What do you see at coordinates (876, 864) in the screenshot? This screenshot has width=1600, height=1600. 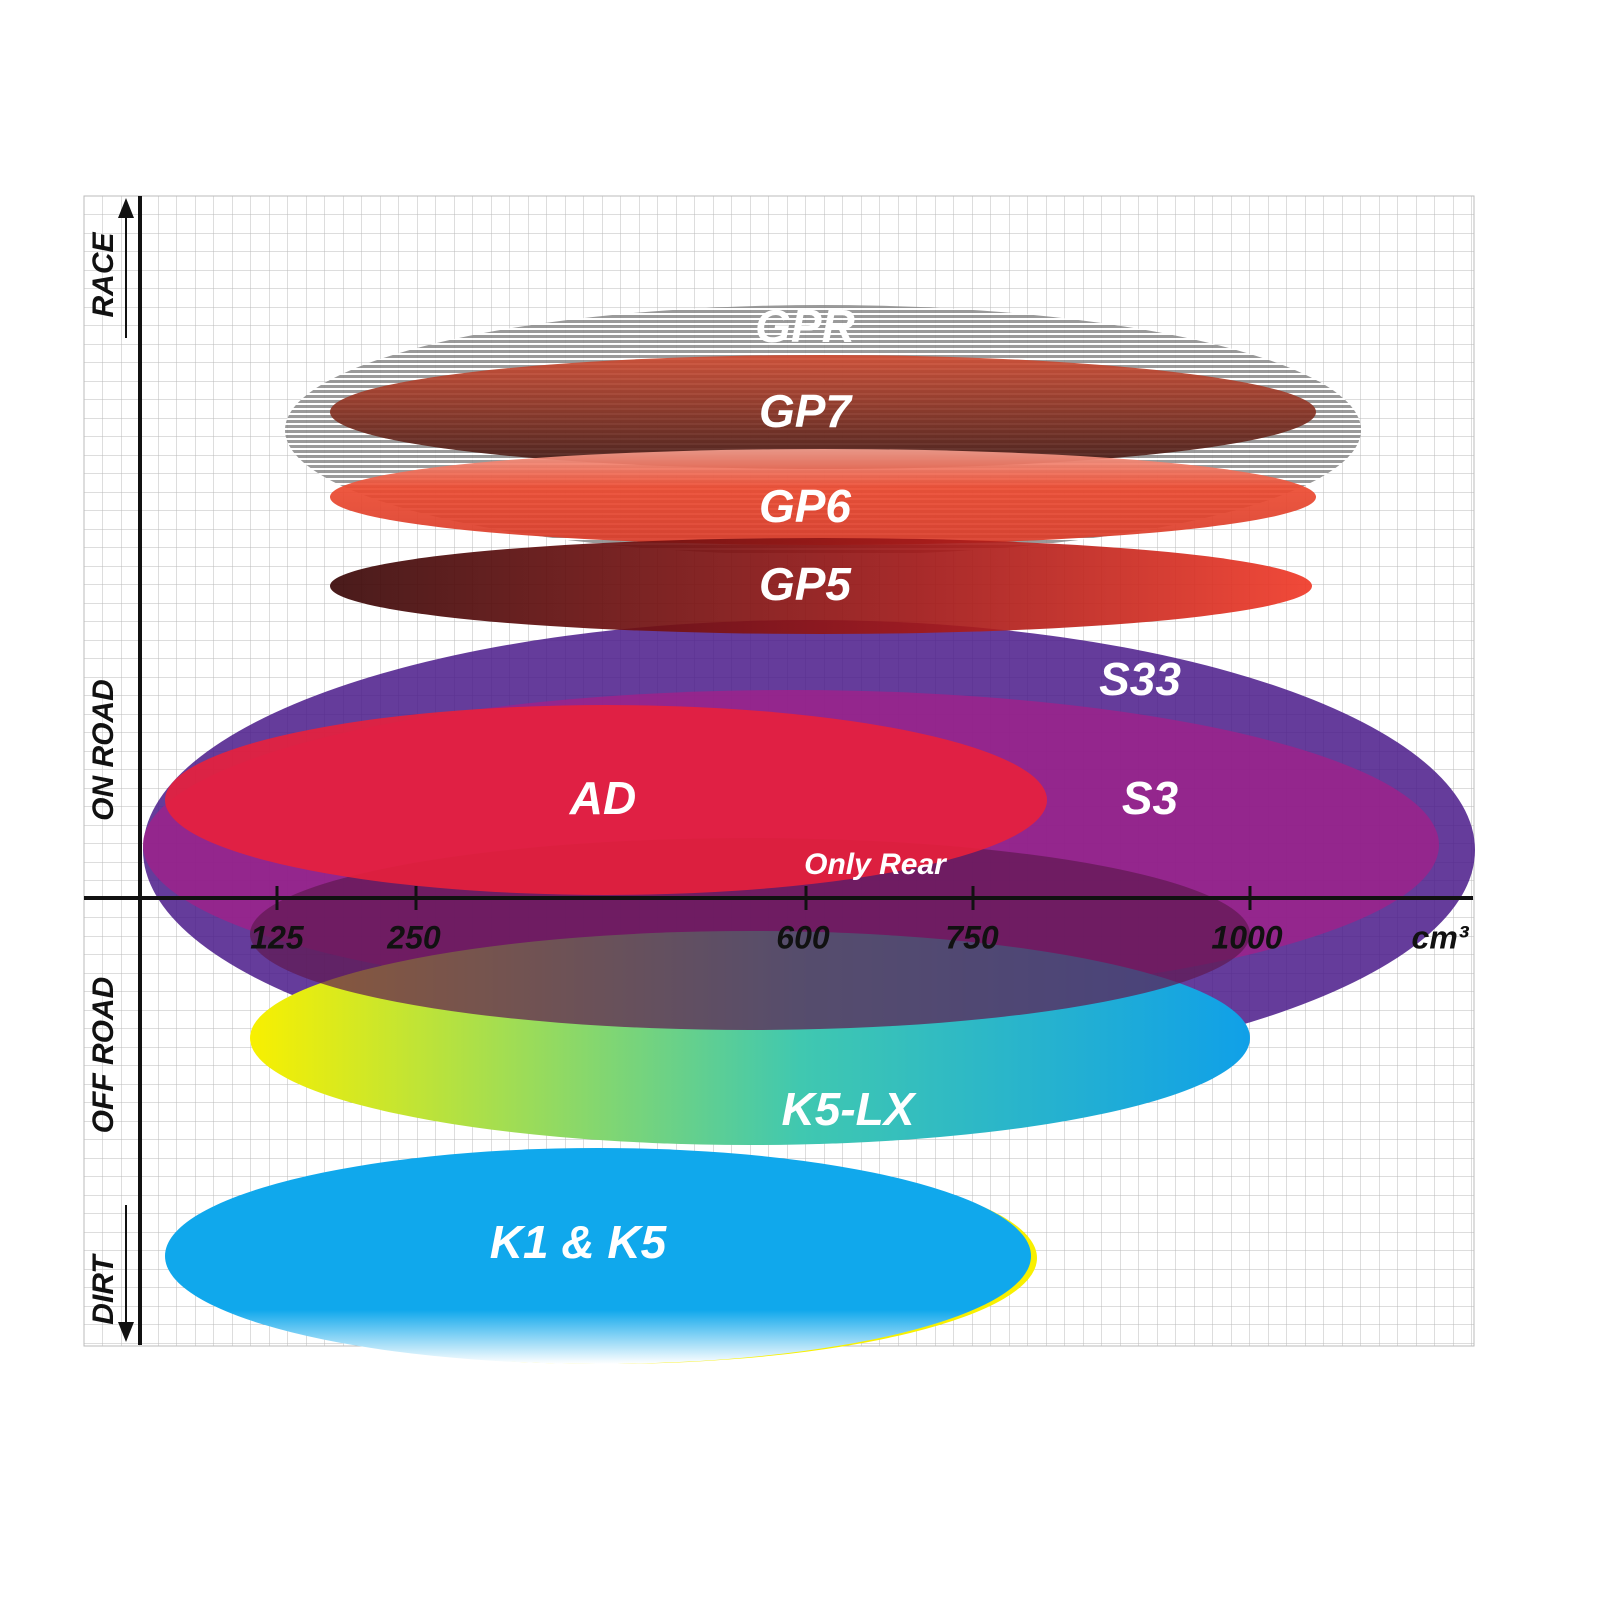 I see `product-label: Only Rear` at bounding box center [876, 864].